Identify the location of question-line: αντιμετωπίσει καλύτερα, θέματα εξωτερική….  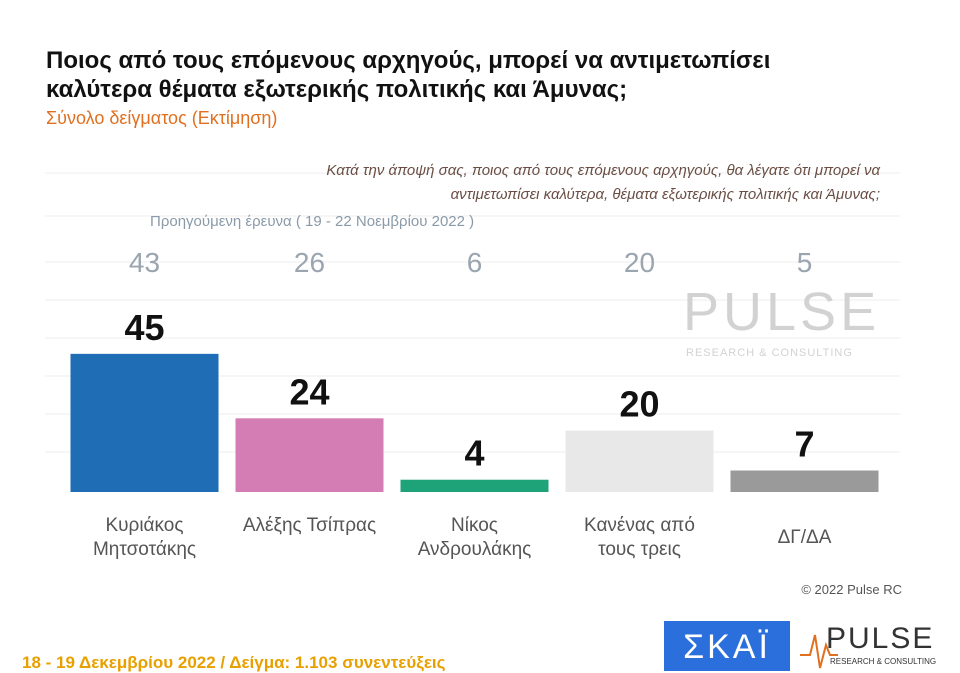
(665, 194).